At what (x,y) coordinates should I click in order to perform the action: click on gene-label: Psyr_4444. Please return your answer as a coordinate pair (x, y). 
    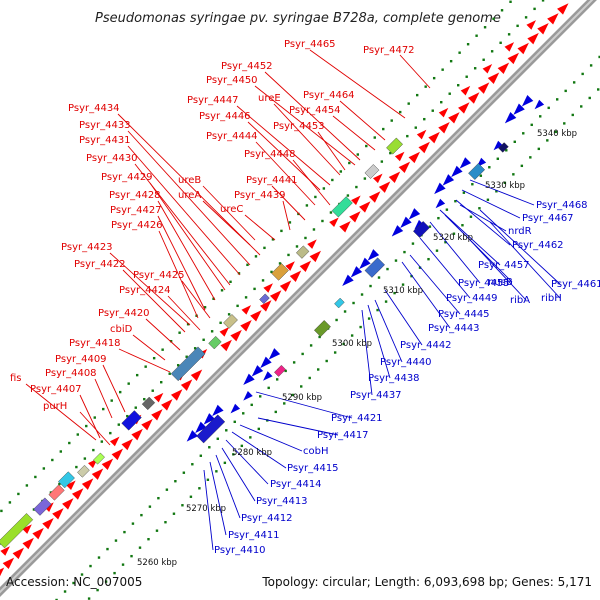
    Looking at the image, I should click on (232, 136).